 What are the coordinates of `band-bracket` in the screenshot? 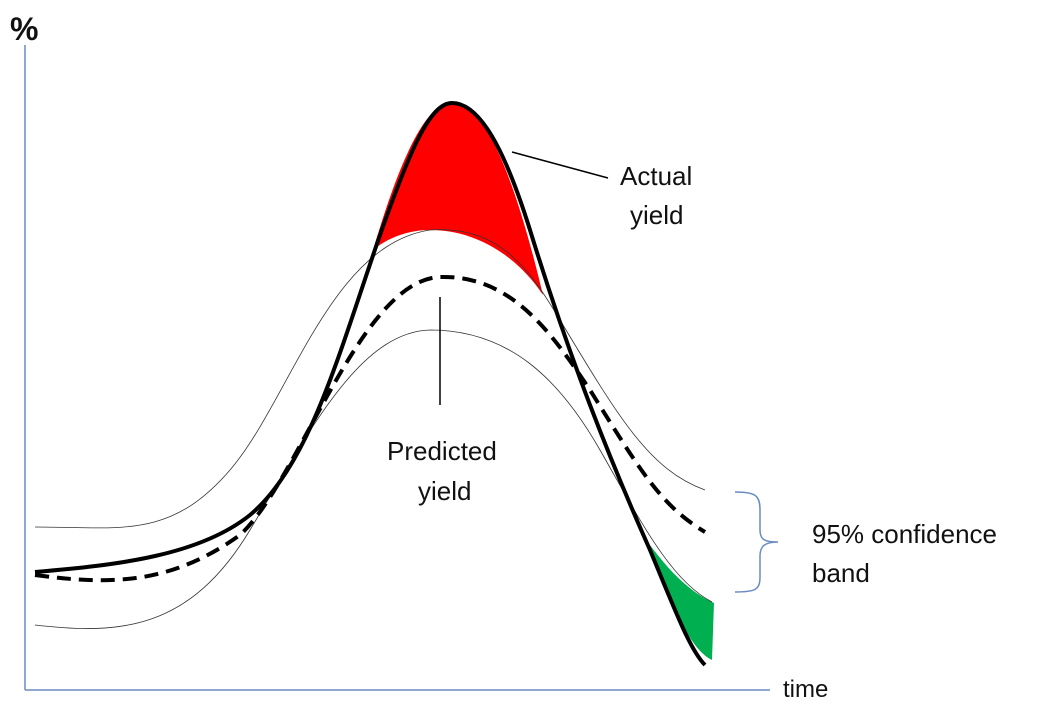 It's located at (756, 542).